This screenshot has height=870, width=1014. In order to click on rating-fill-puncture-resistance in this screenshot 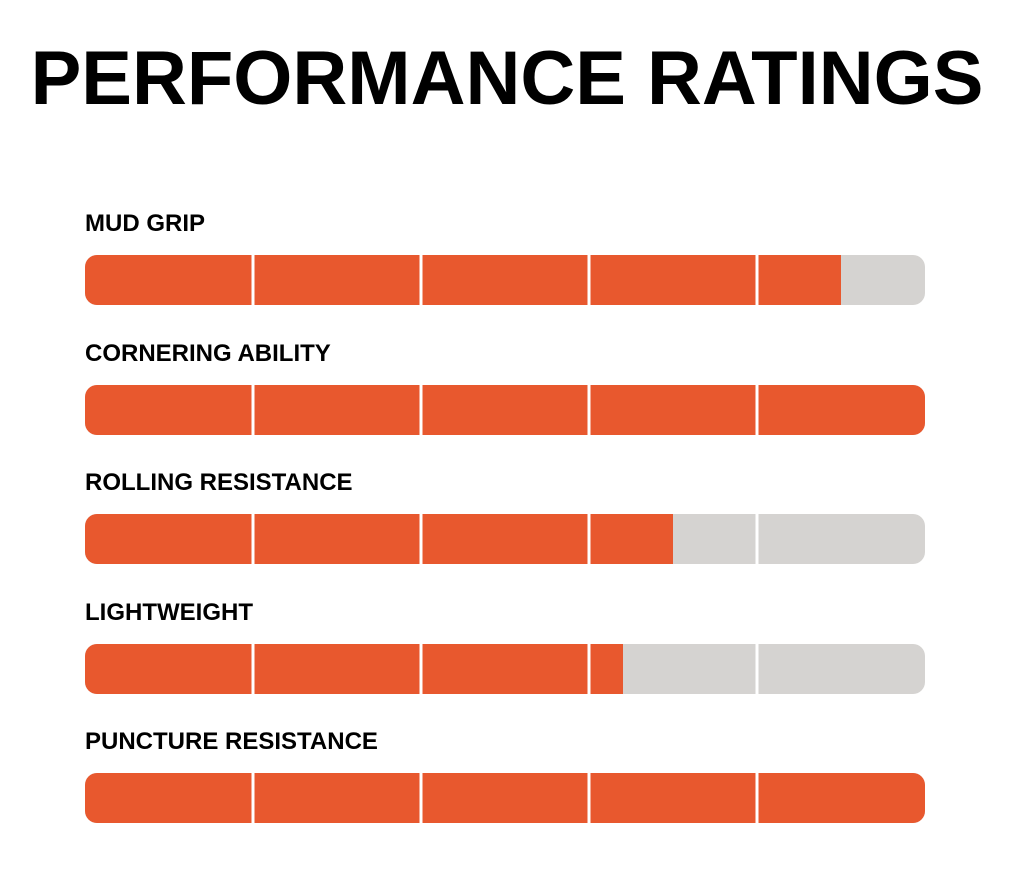, I will do `click(505, 798)`.